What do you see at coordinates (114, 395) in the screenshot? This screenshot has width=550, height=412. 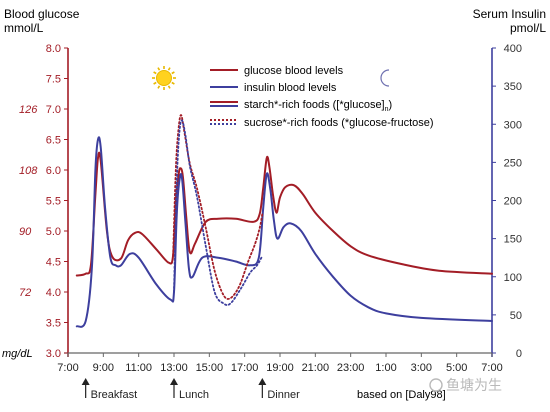 I see `meal-label: Breakfast` at bounding box center [114, 395].